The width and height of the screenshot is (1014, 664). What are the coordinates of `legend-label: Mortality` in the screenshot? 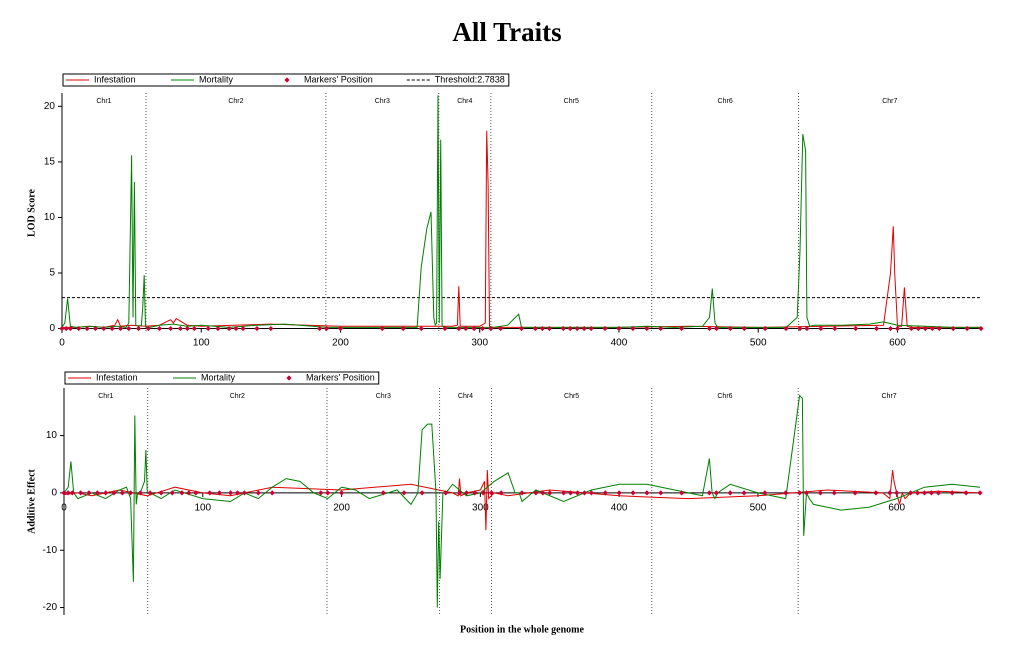 It's located at (218, 377).